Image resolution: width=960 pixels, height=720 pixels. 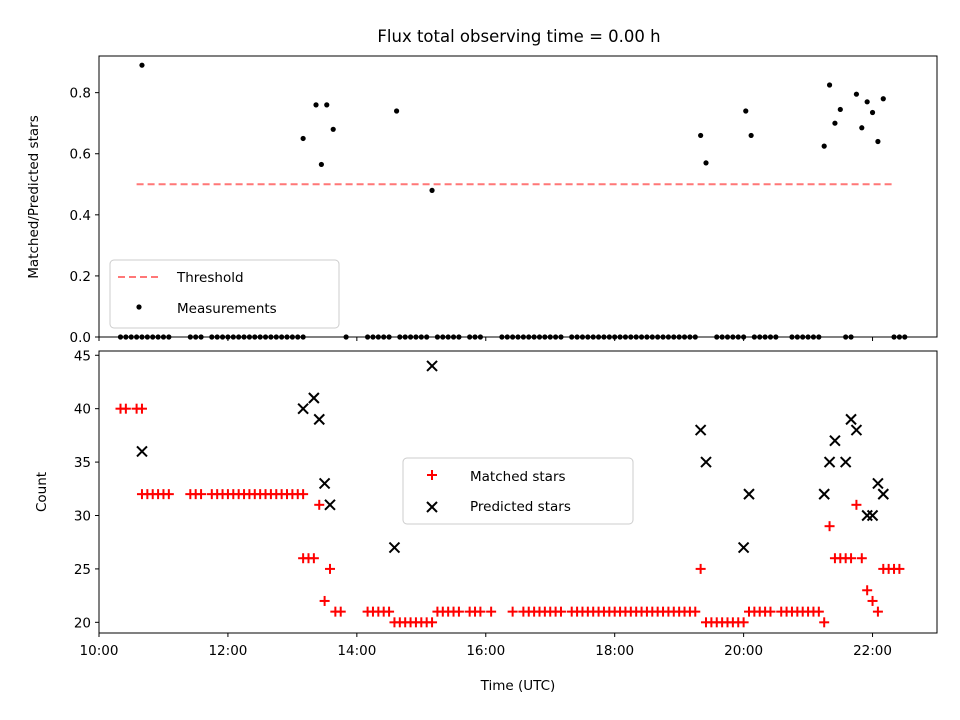 I want to click on legend-predicted-swatch, so click(x=432, y=507).